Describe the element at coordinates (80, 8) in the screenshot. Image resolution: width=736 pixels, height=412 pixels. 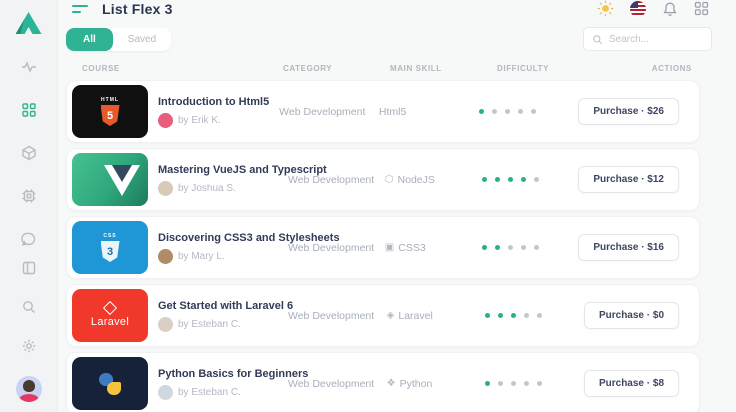
I see `menu-toggle-icon` at that location.